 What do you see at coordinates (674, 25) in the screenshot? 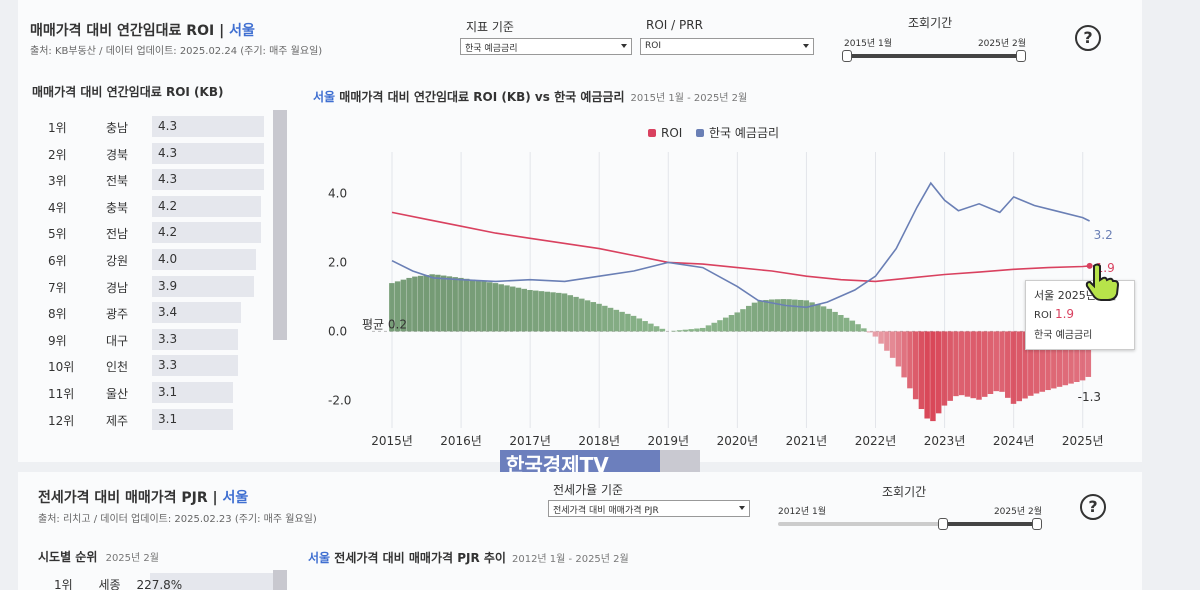
I see `roi-prr-label: ROI / PRR` at bounding box center [674, 25].